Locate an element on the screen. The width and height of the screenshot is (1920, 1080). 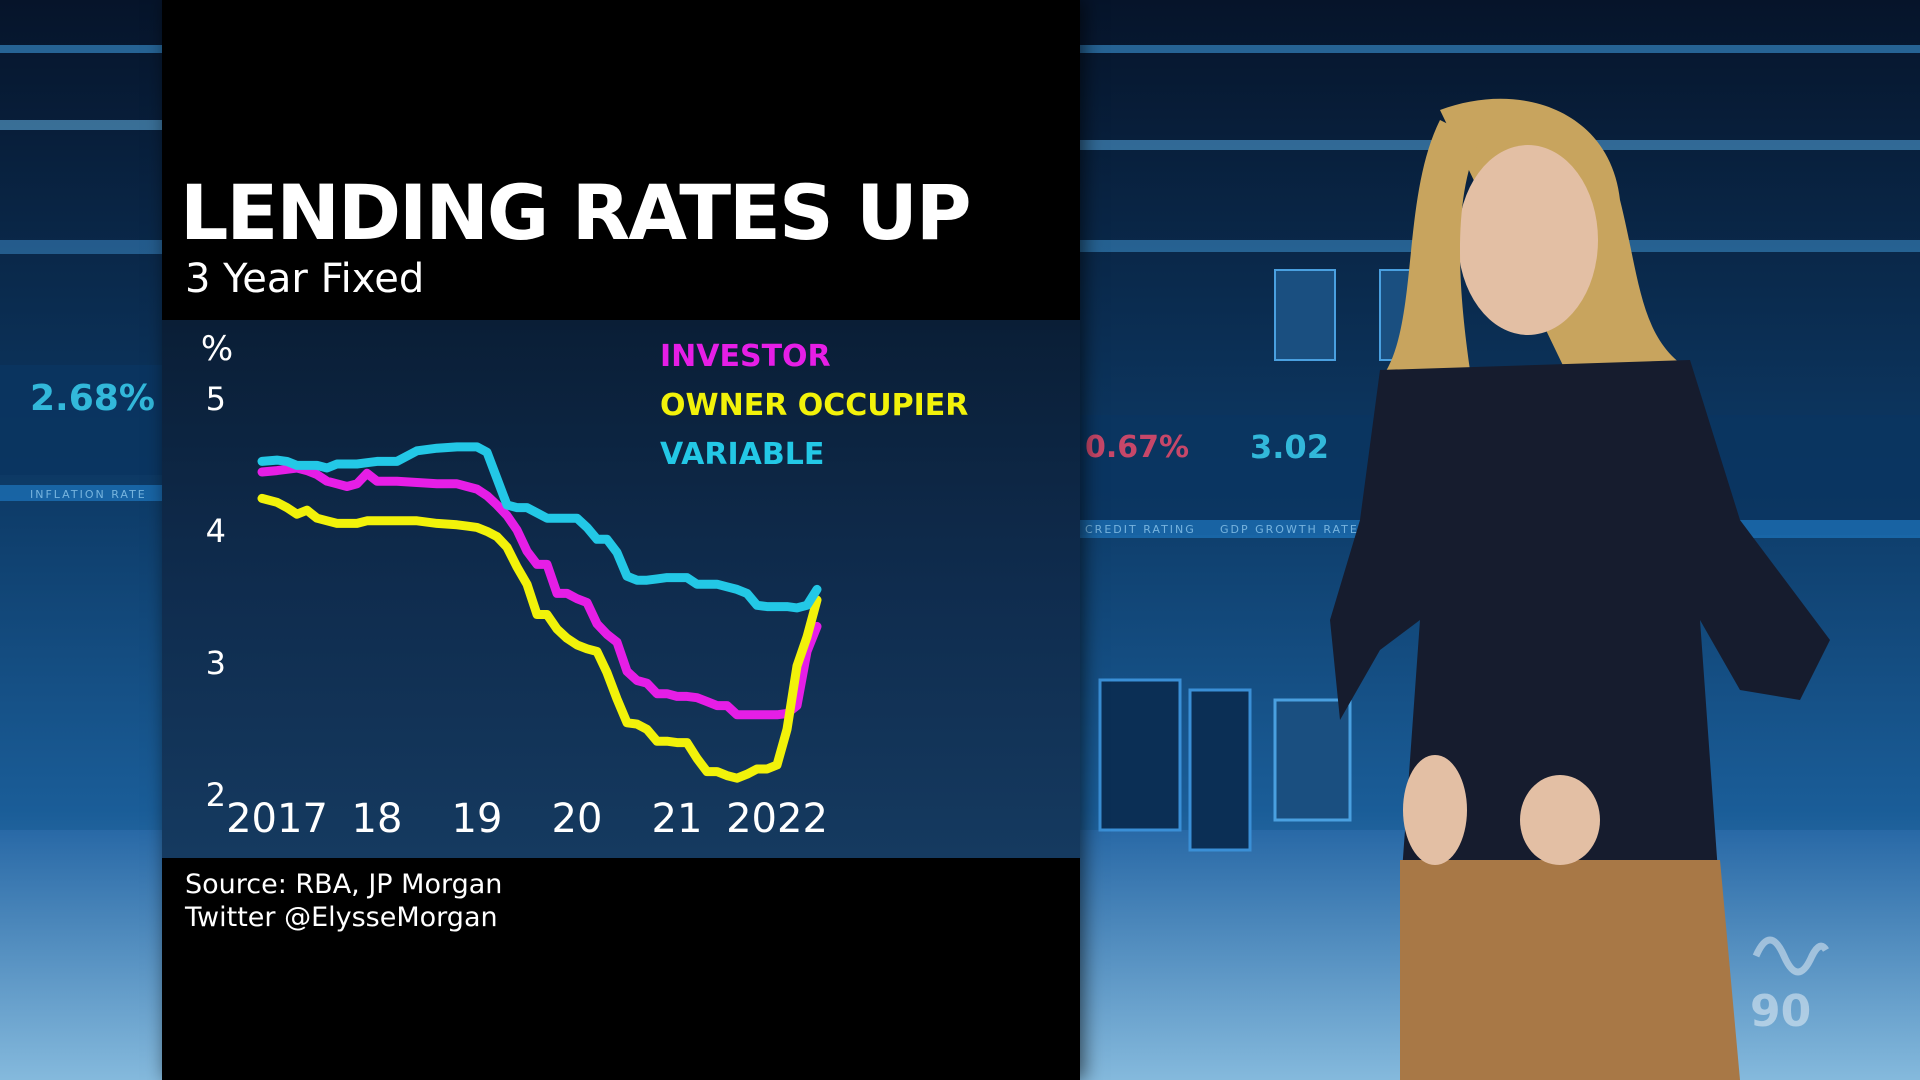
y-tick-label: 5 is located at coordinates (216, 399).